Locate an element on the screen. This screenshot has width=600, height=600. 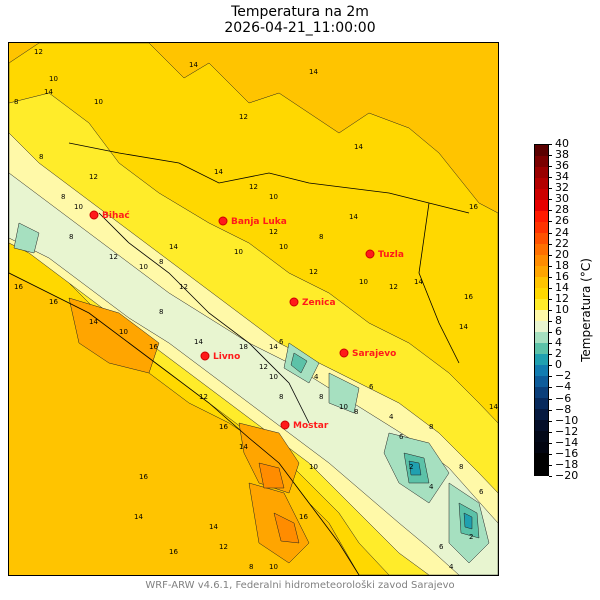
colorbar-tick-label: 4 is located at coordinates (558, 343).